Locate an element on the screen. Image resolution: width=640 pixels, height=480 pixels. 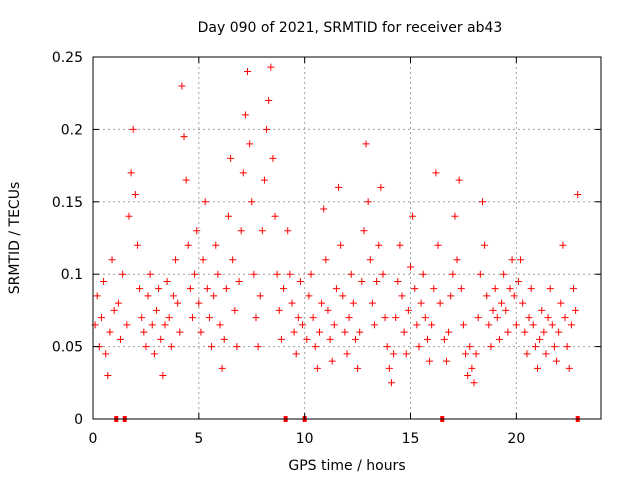
x-tick-label: 15 is located at coordinates (411, 439).